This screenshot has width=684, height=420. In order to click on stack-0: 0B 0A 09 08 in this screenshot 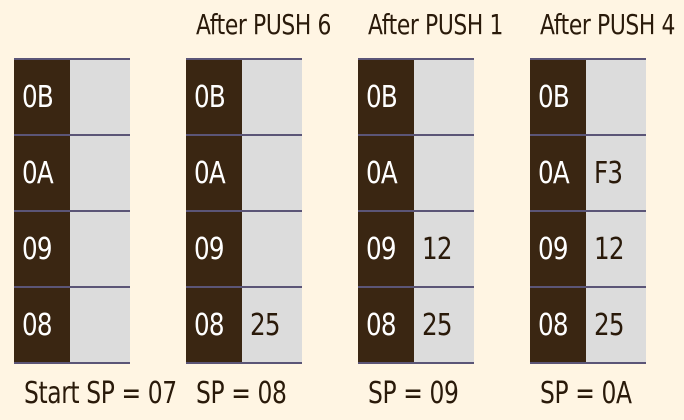, I will do `click(72, 211)`.